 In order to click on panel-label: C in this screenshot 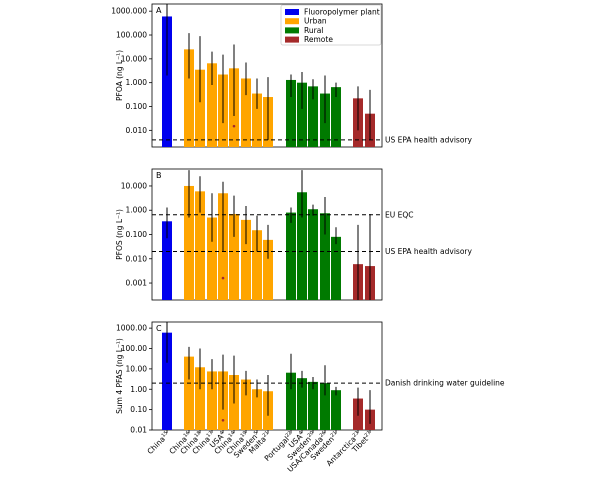, I will do `click(159, 328)`.